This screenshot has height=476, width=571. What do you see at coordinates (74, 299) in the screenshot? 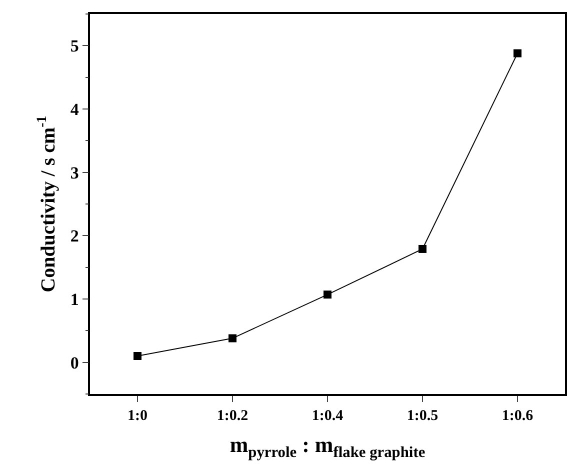
I see `y-tick-label: 1` at bounding box center [74, 299].